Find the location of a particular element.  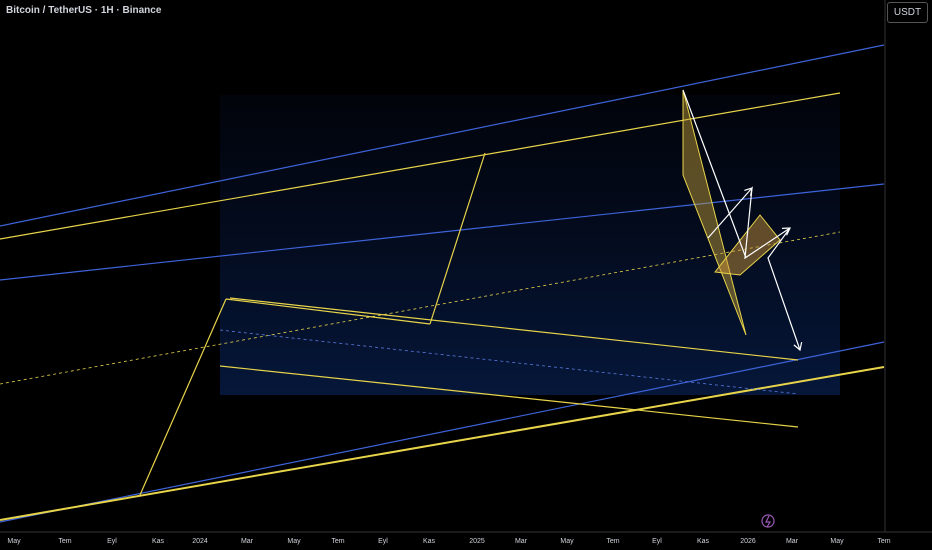

lightning-icon is located at coordinates (768, 521).